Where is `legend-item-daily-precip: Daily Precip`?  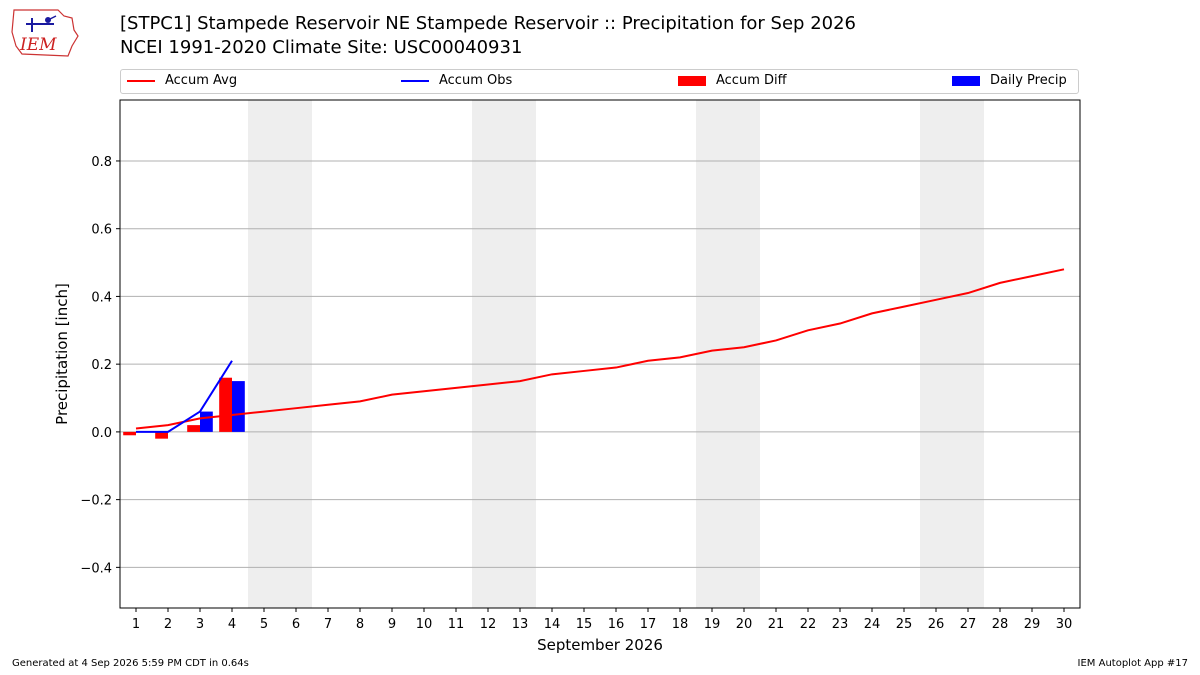
legend-item-daily-precip: Daily Precip is located at coordinates (1009, 80).